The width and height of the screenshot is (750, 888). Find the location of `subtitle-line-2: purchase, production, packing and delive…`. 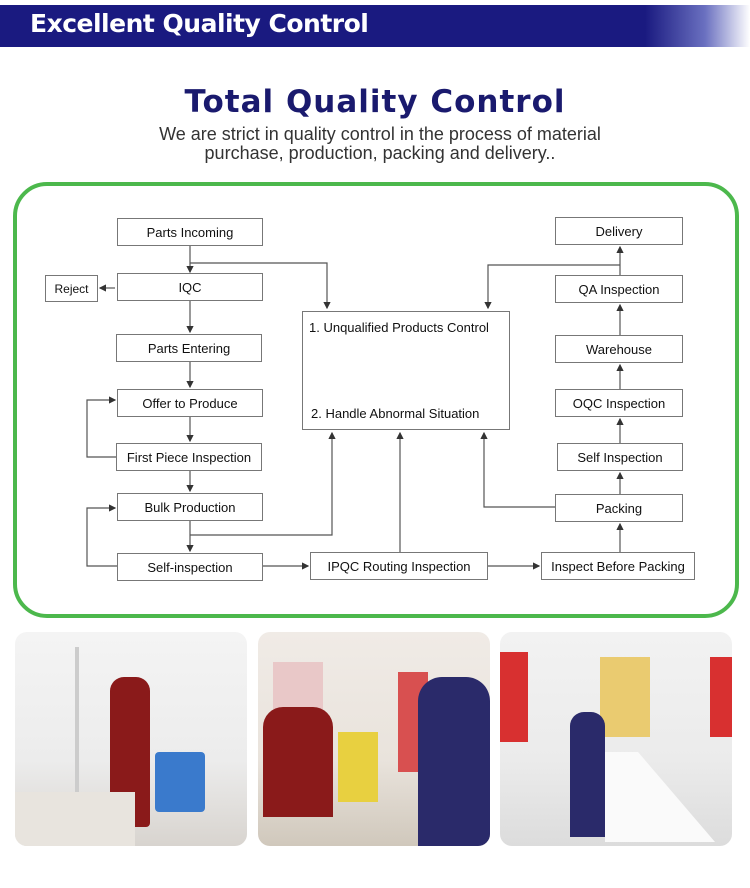

subtitle-line-2: purchase, production, packing and delive… is located at coordinates (380, 153).